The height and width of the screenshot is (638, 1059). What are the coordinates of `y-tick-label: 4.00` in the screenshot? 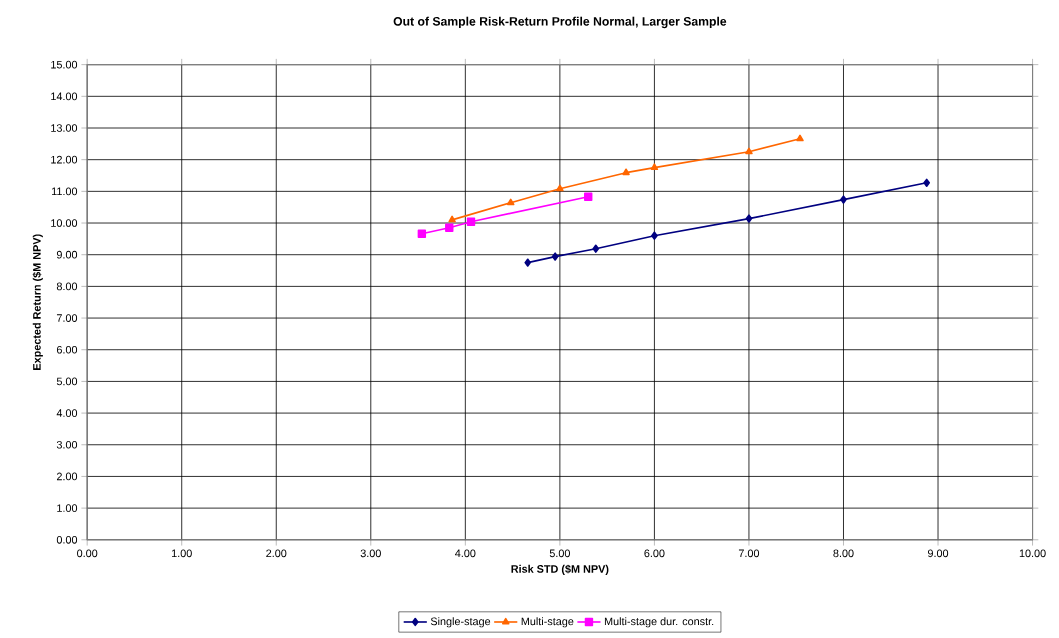 It's located at (67, 413).